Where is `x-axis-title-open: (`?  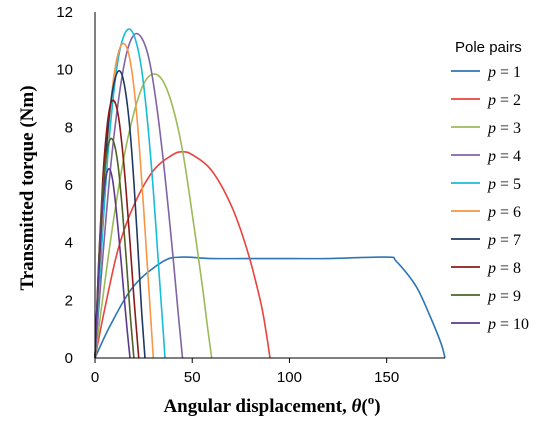
x-axis-title-open: ( is located at coordinates (364, 406).